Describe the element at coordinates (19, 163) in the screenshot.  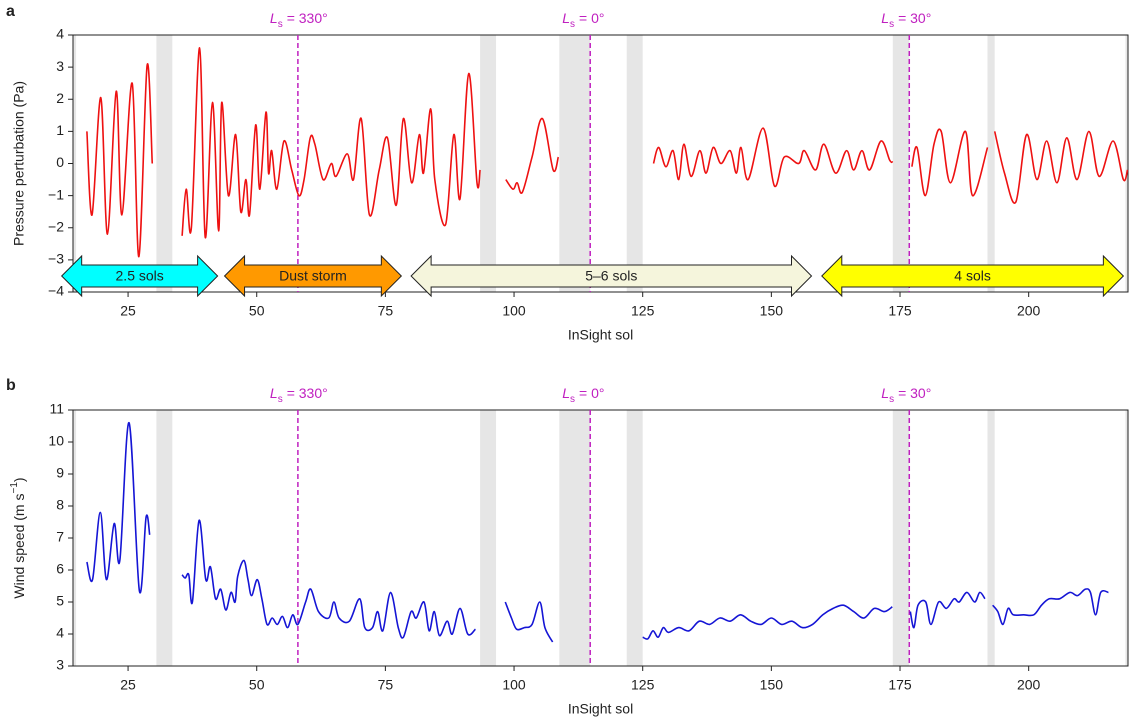
I see `y-axis-label: Pressure perturbation (Pa)` at that location.